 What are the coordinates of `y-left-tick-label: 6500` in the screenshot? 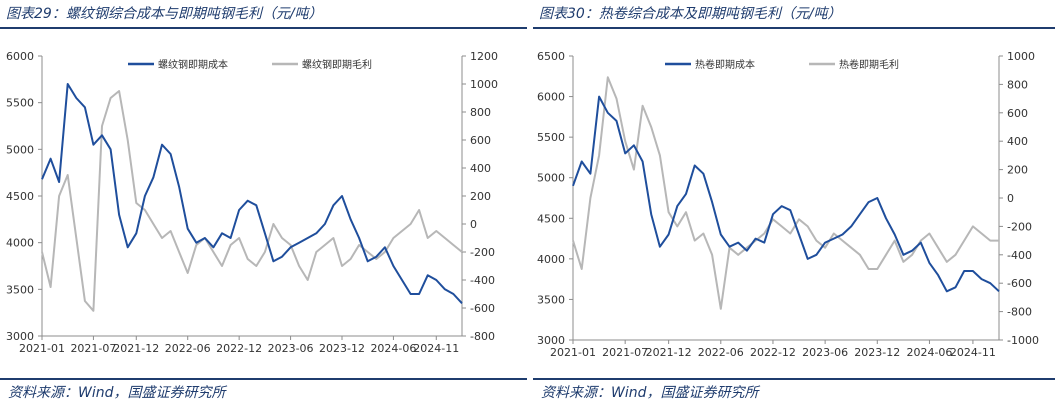 It's located at (551, 56).